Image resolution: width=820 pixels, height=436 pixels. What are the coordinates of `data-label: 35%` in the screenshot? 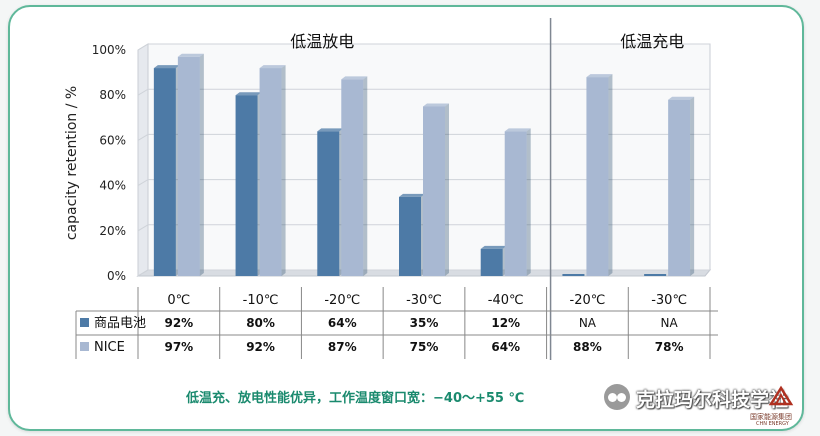 It's located at (424, 323).